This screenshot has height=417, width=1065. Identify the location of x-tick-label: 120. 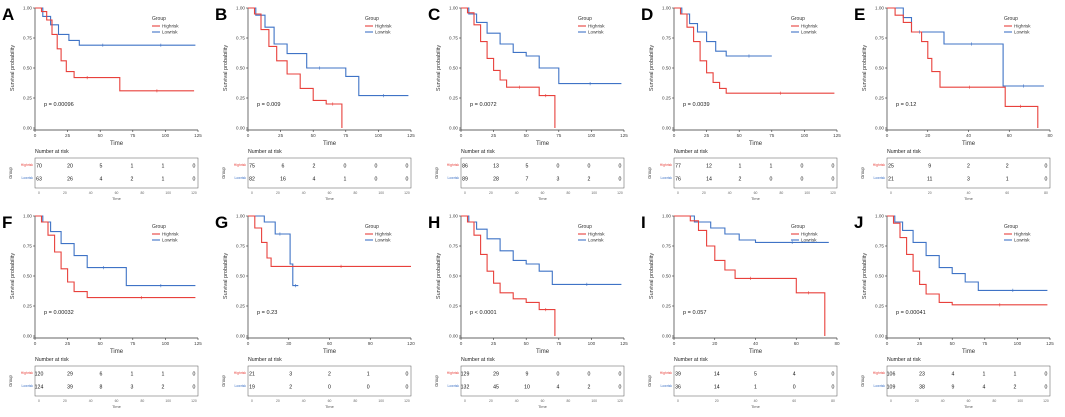
(411, 343).